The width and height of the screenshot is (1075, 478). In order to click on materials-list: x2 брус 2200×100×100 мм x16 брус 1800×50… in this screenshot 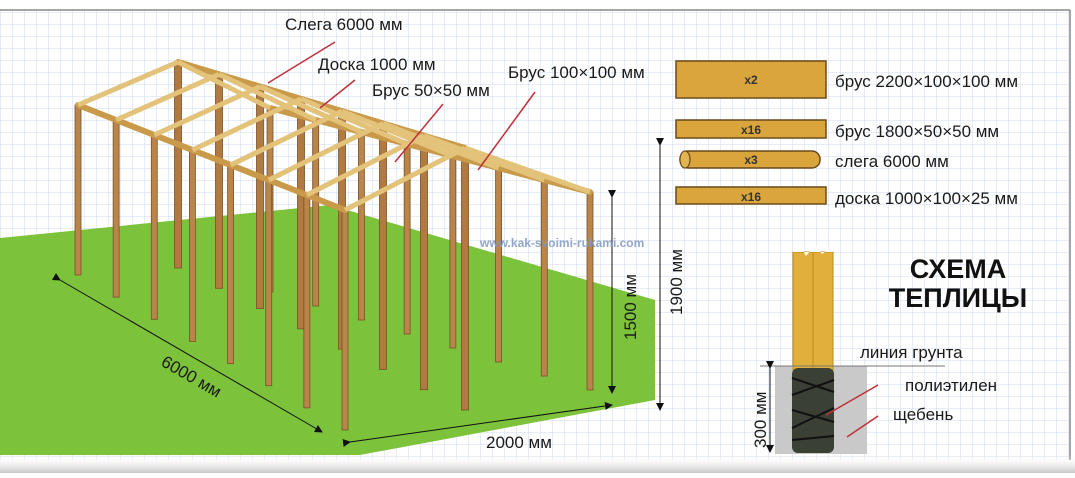, I will do `click(846, 134)`.